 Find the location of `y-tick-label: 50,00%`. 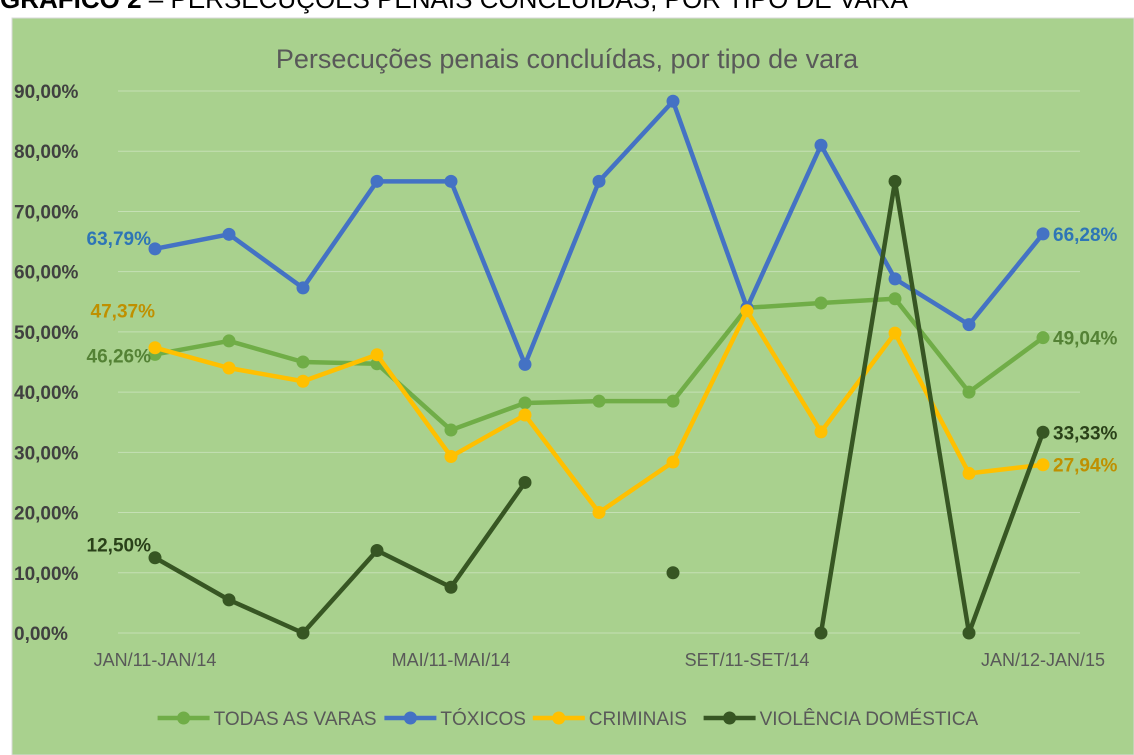

y-tick-label: 50,00% is located at coordinates (46, 333).